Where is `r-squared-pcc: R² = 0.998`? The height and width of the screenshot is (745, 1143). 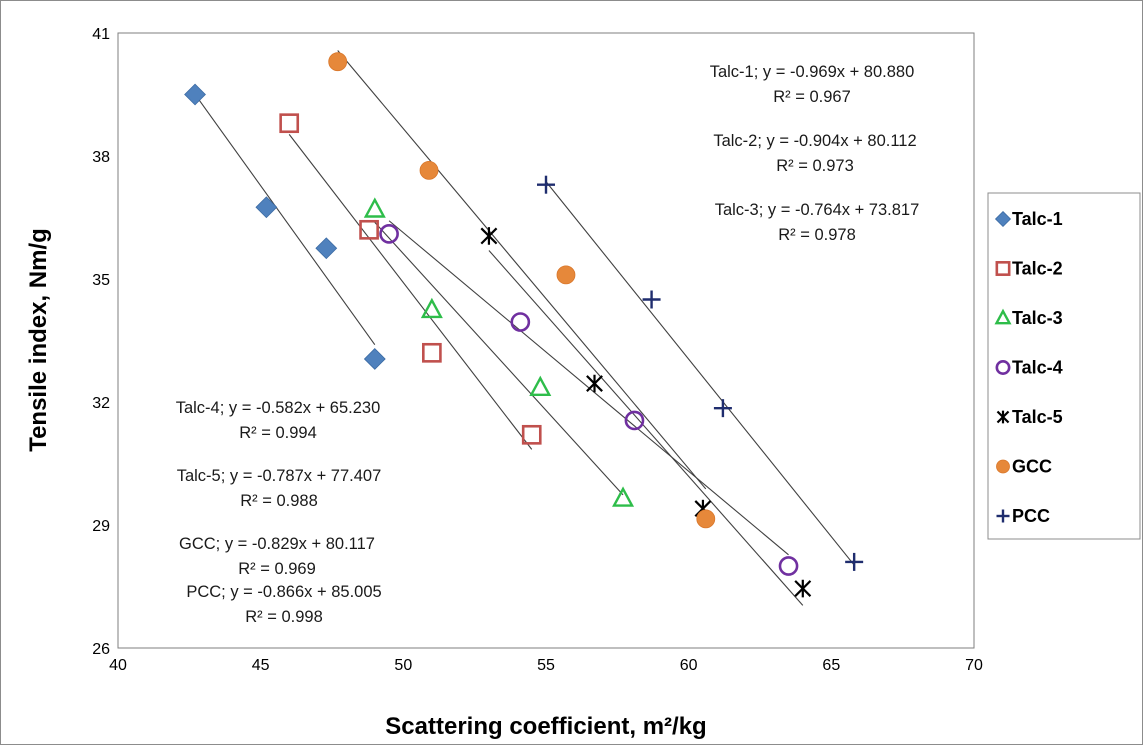
r-squared-pcc: R² = 0.998 is located at coordinates (284, 617).